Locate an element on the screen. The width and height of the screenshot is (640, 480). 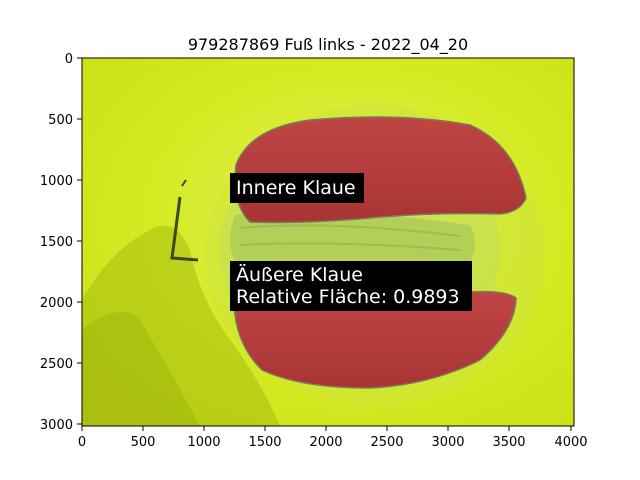
y-tick-label: 3000 is located at coordinates (56, 425).